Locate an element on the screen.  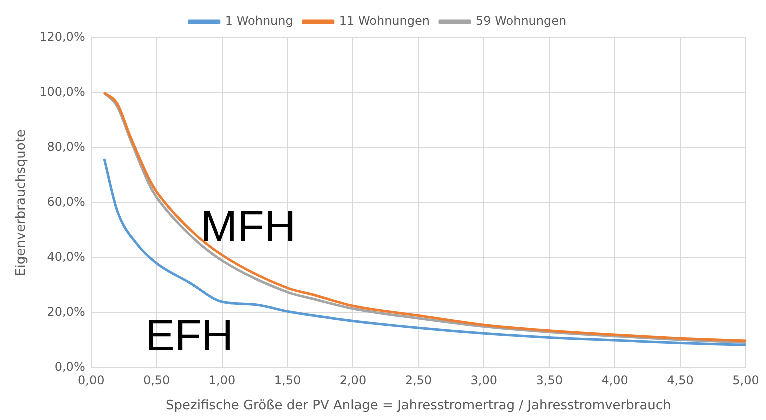
y-tick-label: 0,0% is located at coordinates (70, 367).